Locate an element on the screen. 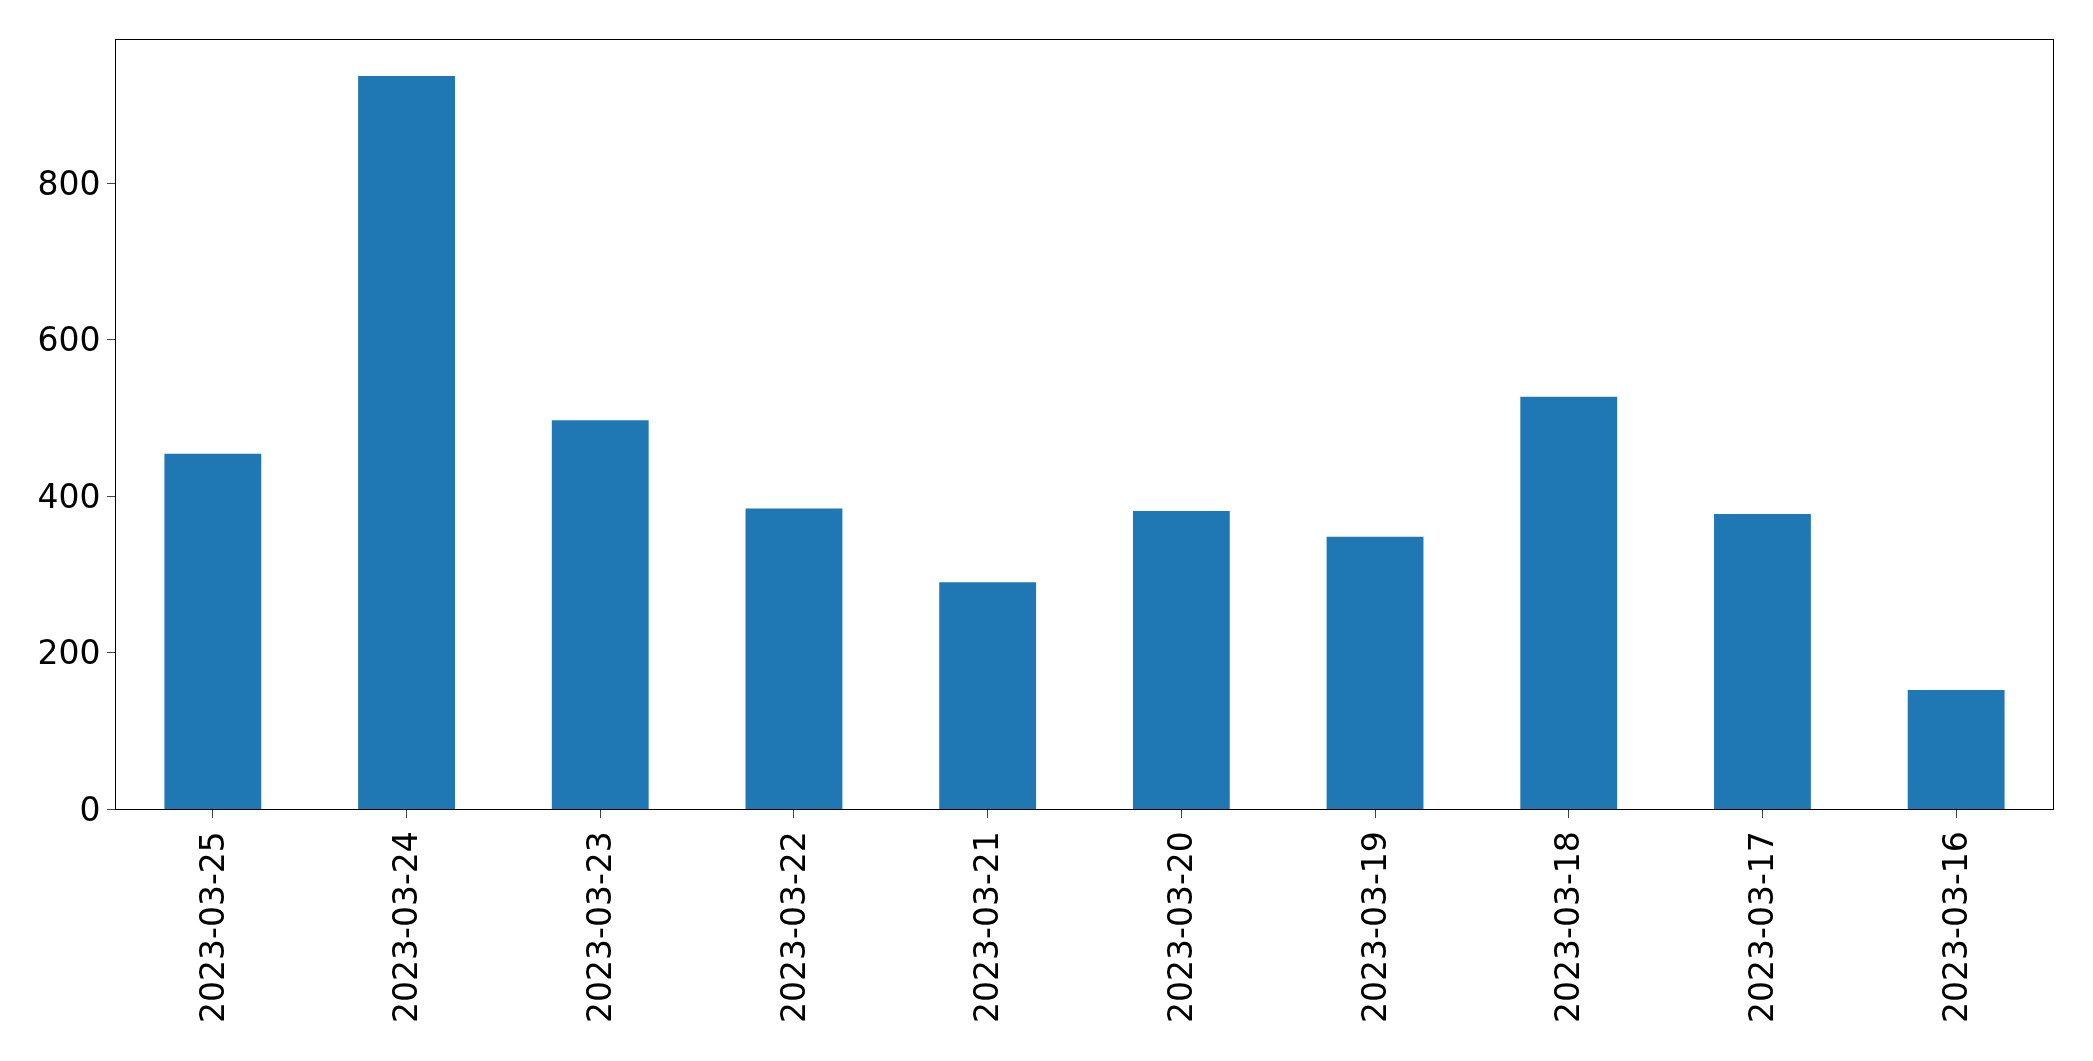 The image size is (2093, 1061). y-tick-label: 600 is located at coordinates (69, 340).